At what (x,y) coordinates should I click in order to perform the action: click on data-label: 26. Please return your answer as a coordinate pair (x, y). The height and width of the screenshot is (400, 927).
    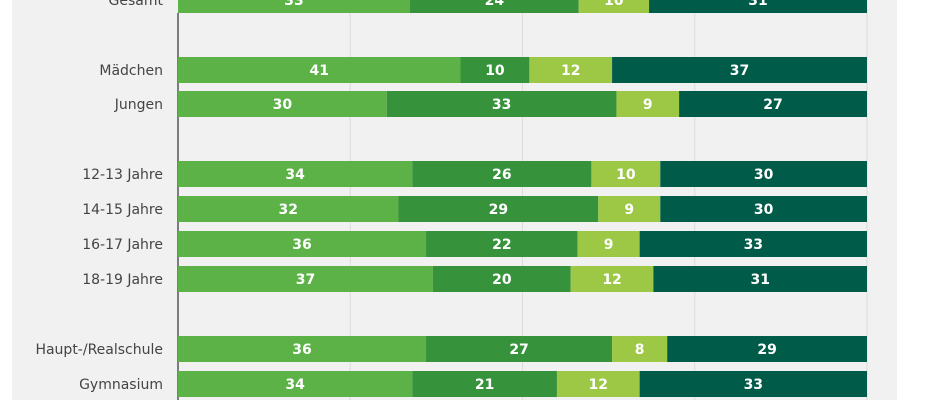
    Looking at the image, I should click on (501, 175).